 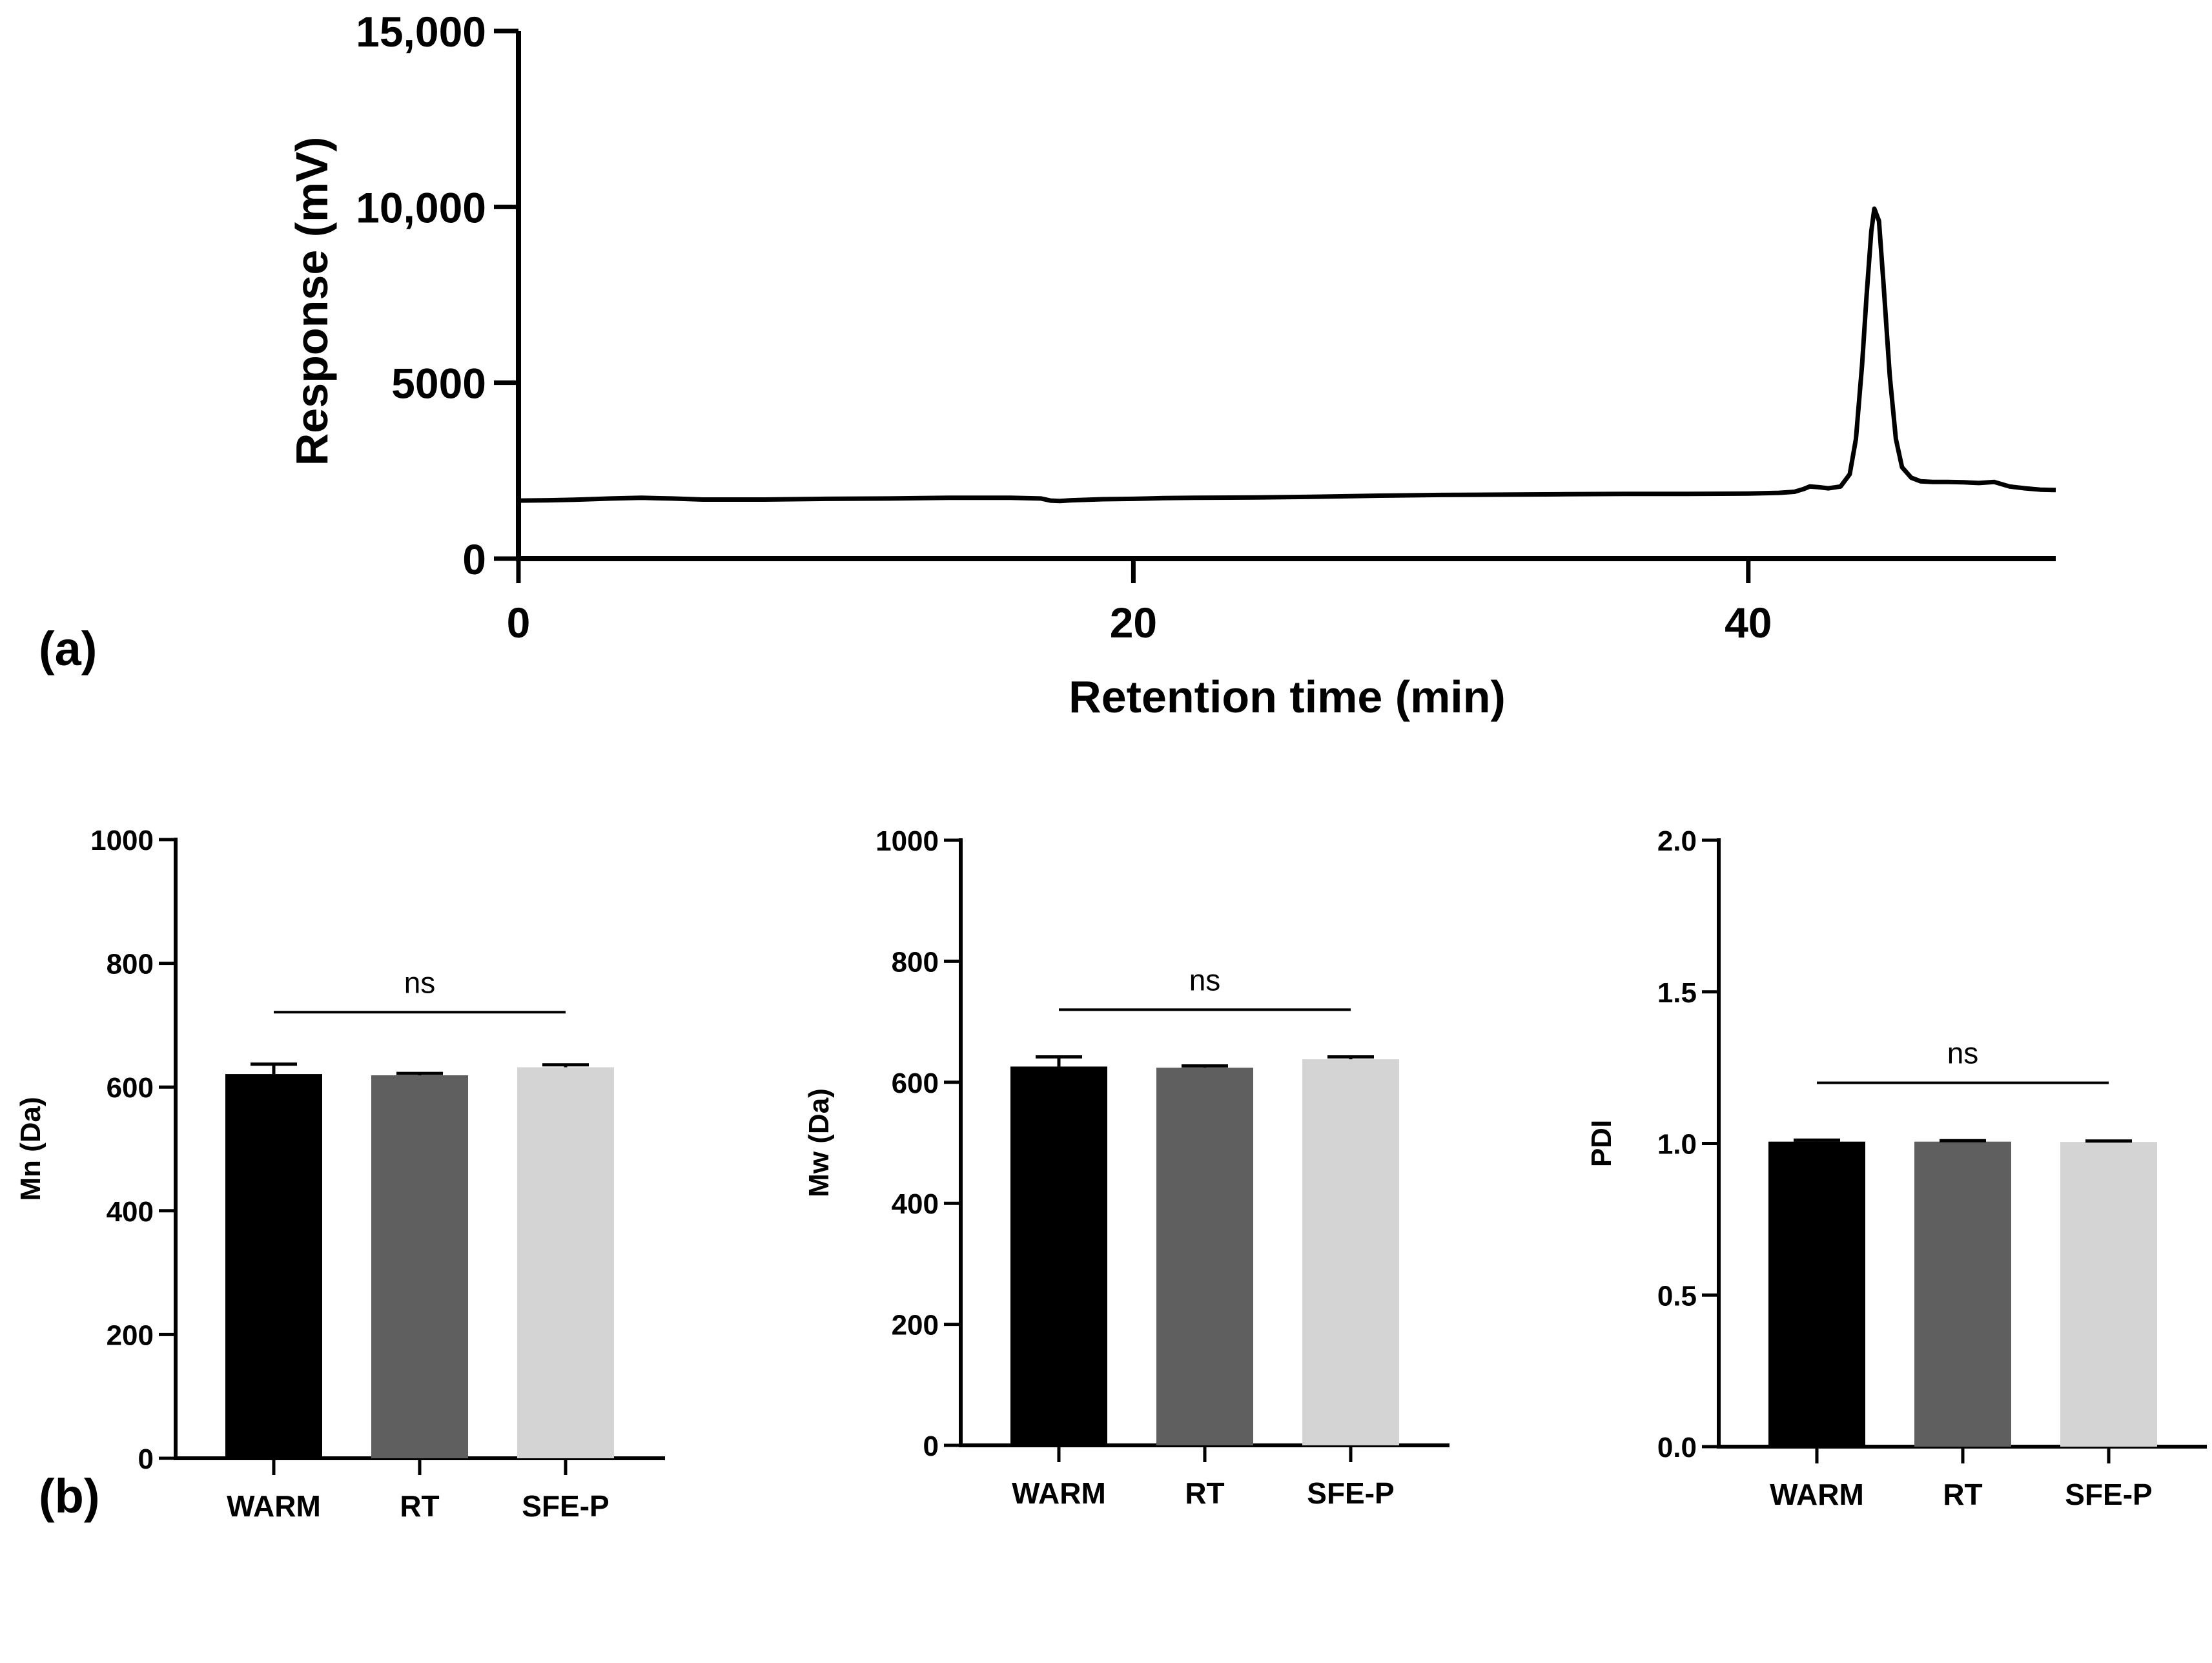 What do you see at coordinates (340, 1174) in the screenshot?
I see `mn-bar-chart: 0 200 400 600 800 1000 WARM RT SFE-P ns Mn (Da)` at bounding box center [340, 1174].